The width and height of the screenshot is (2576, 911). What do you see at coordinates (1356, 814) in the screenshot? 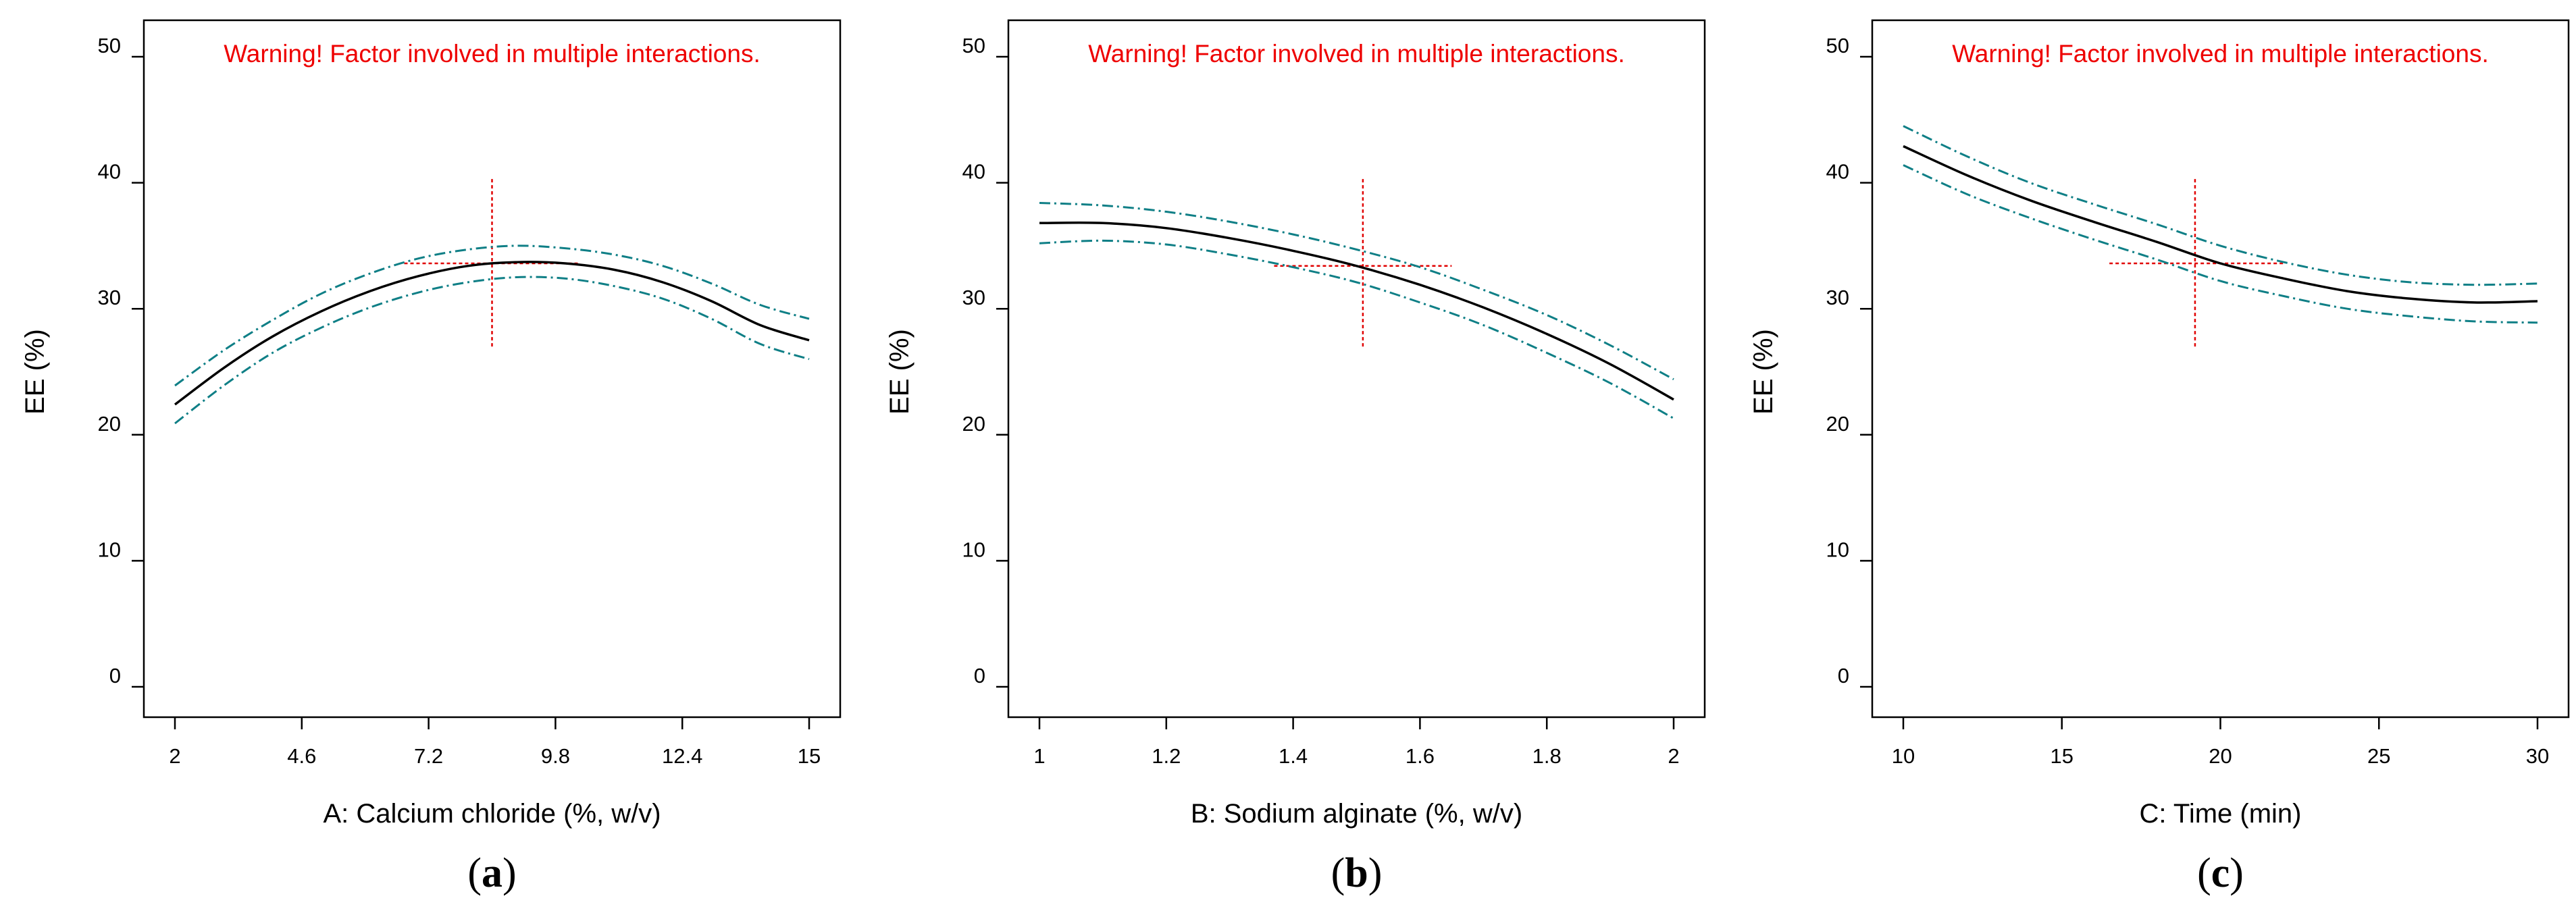
I see `x-axis-label: B: Sodium alginate (%, w/v)` at bounding box center [1356, 814].